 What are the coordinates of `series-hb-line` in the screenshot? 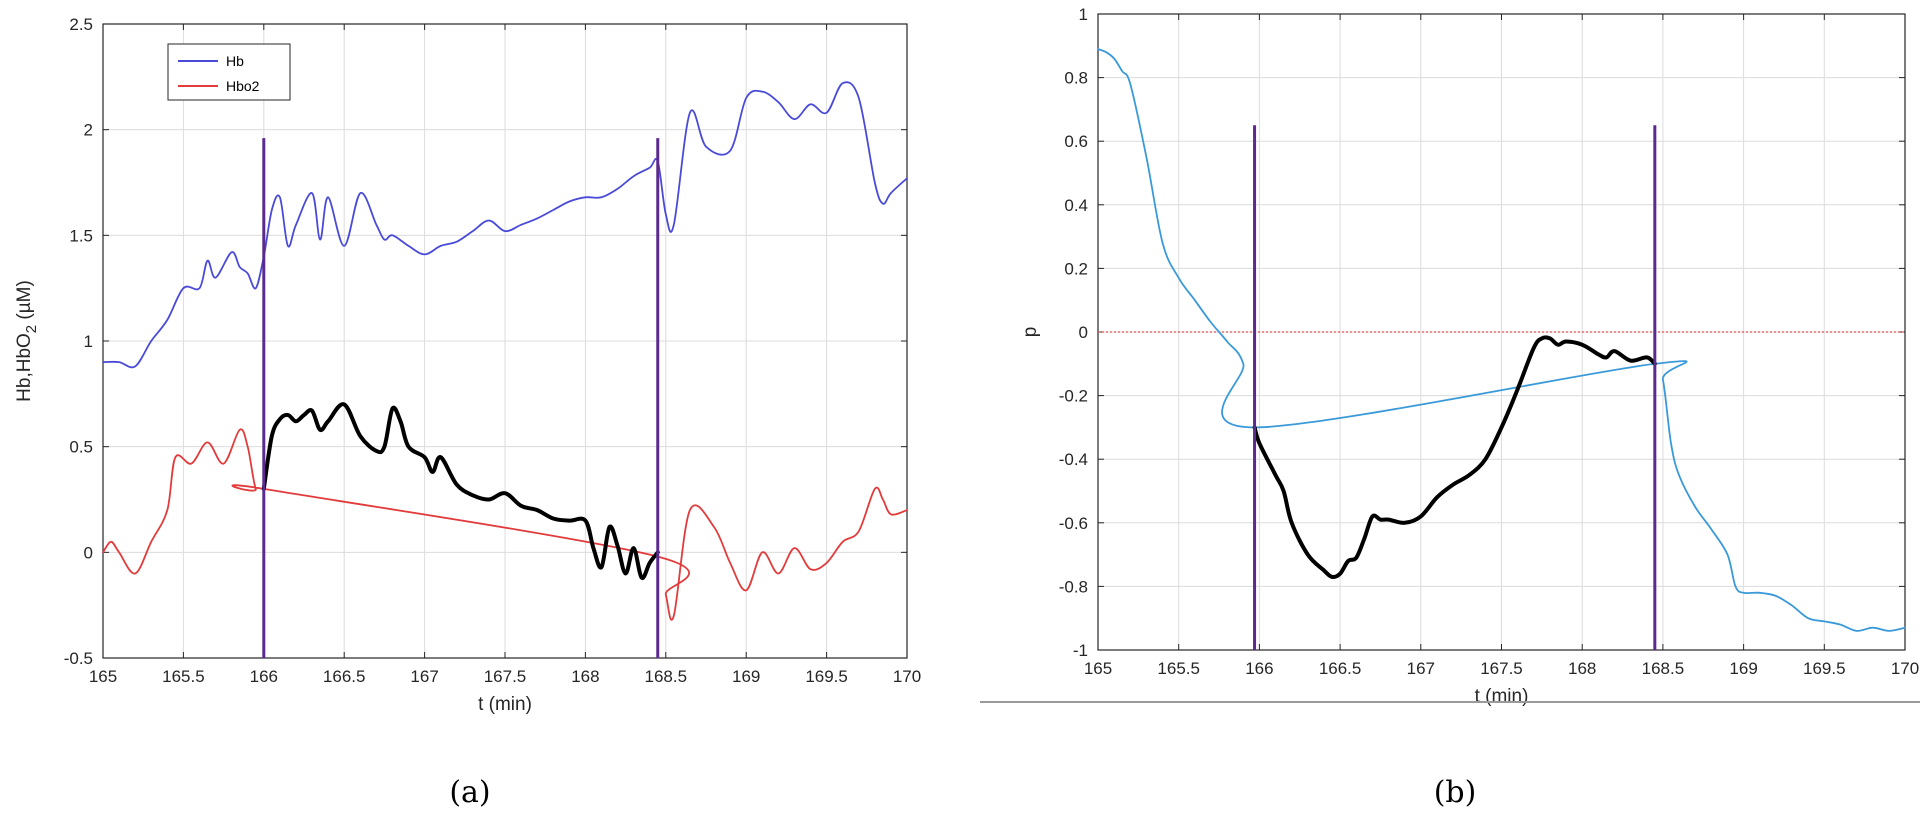 It's located at (505, 225).